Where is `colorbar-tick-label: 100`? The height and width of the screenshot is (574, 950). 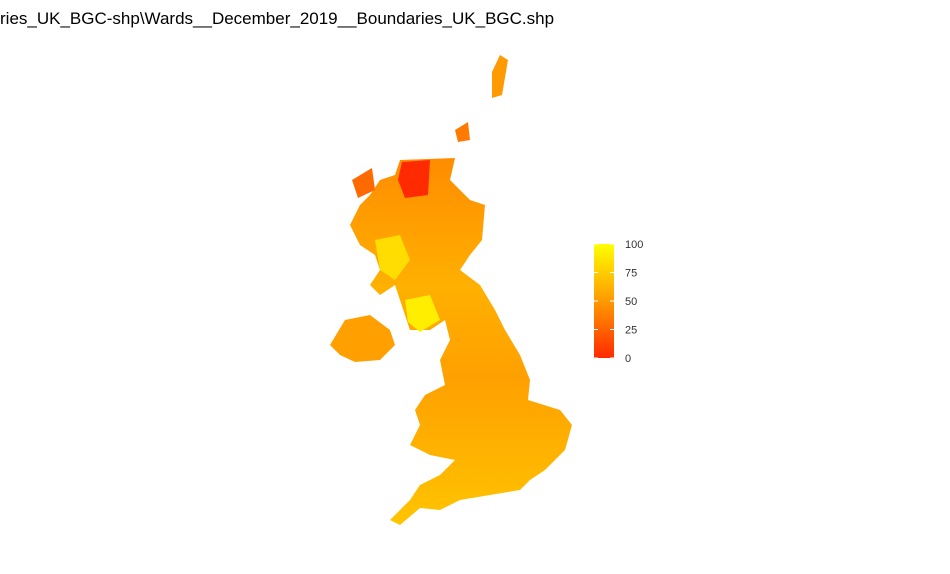
colorbar-tick-label: 100 is located at coordinates (634, 245).